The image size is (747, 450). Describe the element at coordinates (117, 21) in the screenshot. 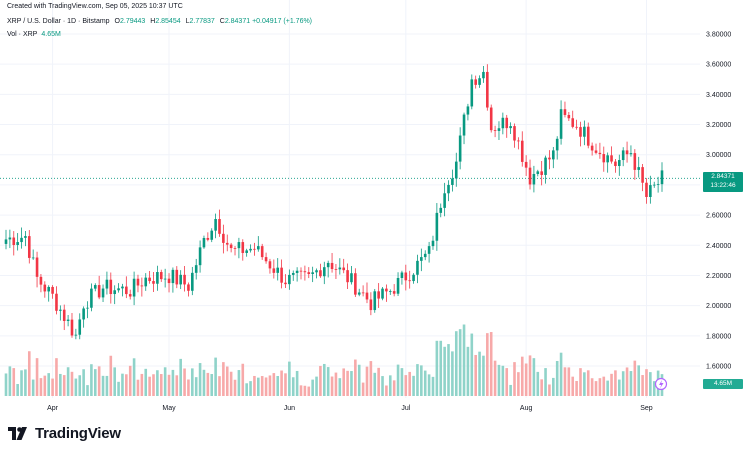

I see `open-label: O` at that location.